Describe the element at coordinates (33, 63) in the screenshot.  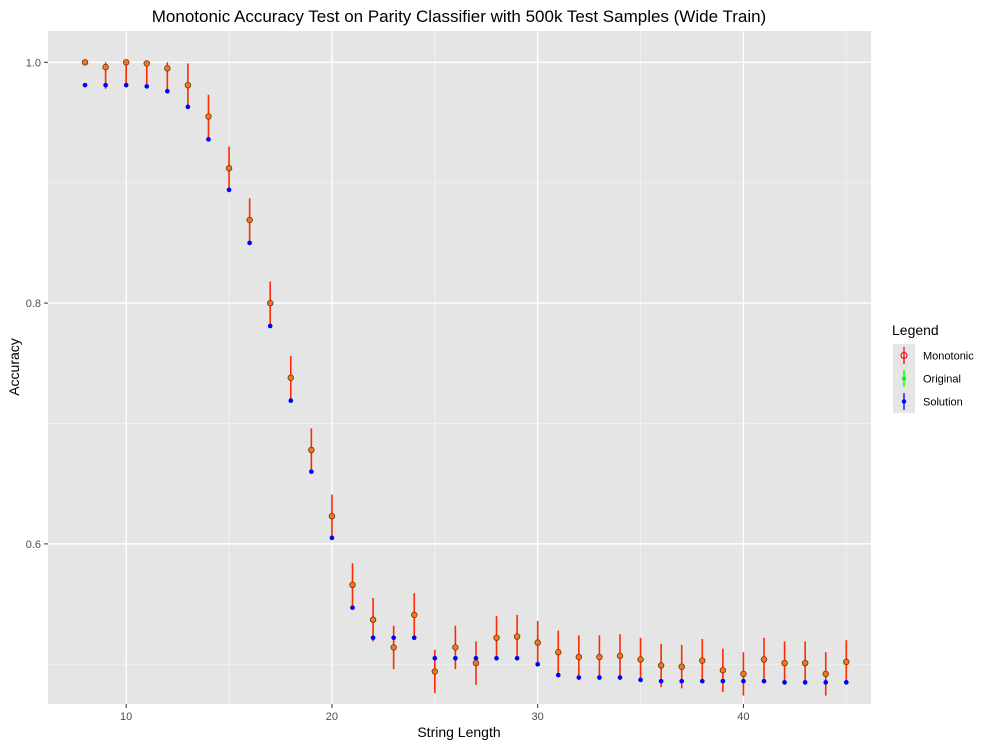
I see `y-tick-label: 1.0` at that location.